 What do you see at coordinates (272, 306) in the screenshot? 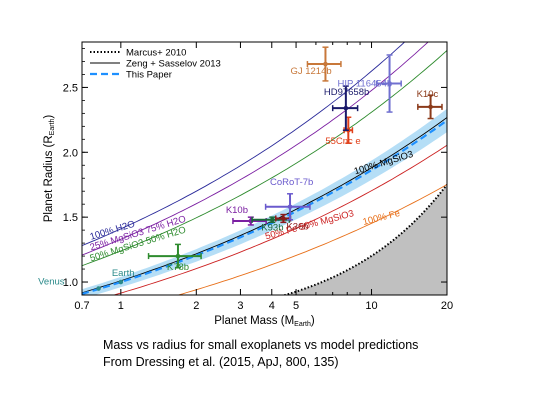
I see `x-tick-label: 4` at bounding box center [272, 306].